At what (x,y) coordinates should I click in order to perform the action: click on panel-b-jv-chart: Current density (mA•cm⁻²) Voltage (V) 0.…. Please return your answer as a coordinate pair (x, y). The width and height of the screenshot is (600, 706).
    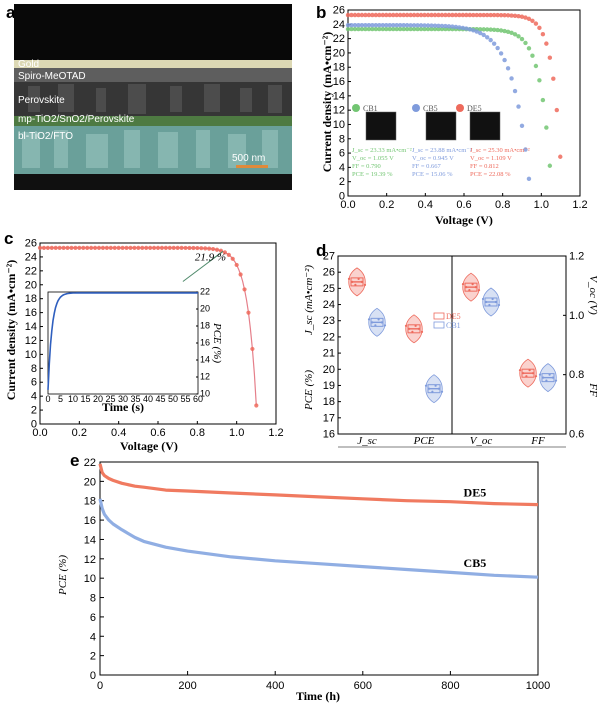
    Looking at the image, I should click on (454, 116).